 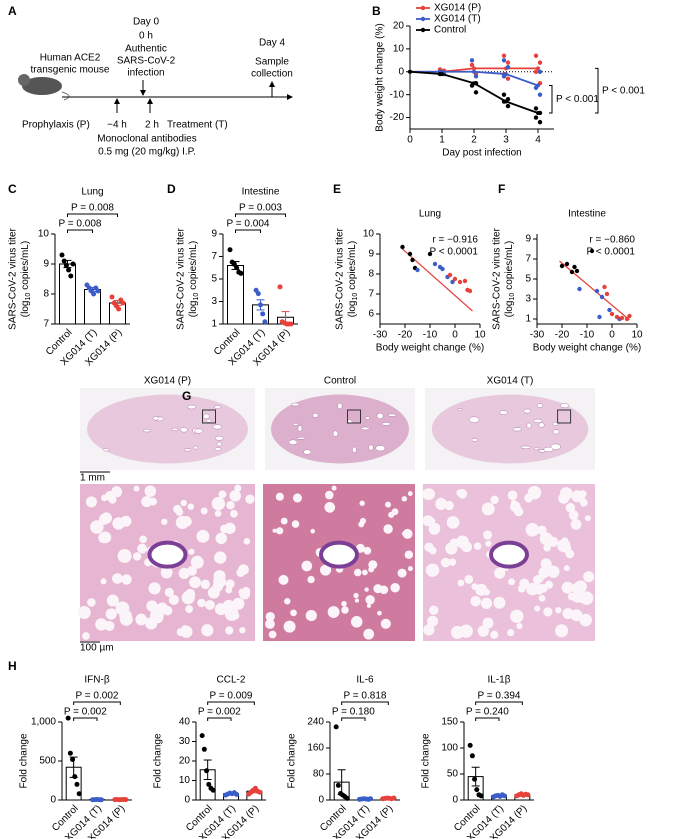 I want to click on statistic: P < 0.0001, so click(x=454, y=252).